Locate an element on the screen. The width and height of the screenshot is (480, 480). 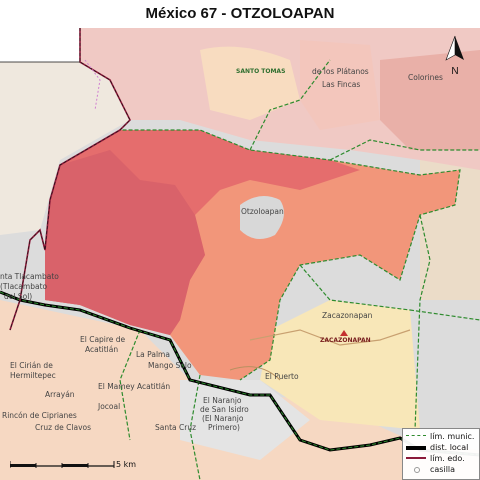
label-naranjo-3: (El Naranjo is located at coordinates (223, 418).